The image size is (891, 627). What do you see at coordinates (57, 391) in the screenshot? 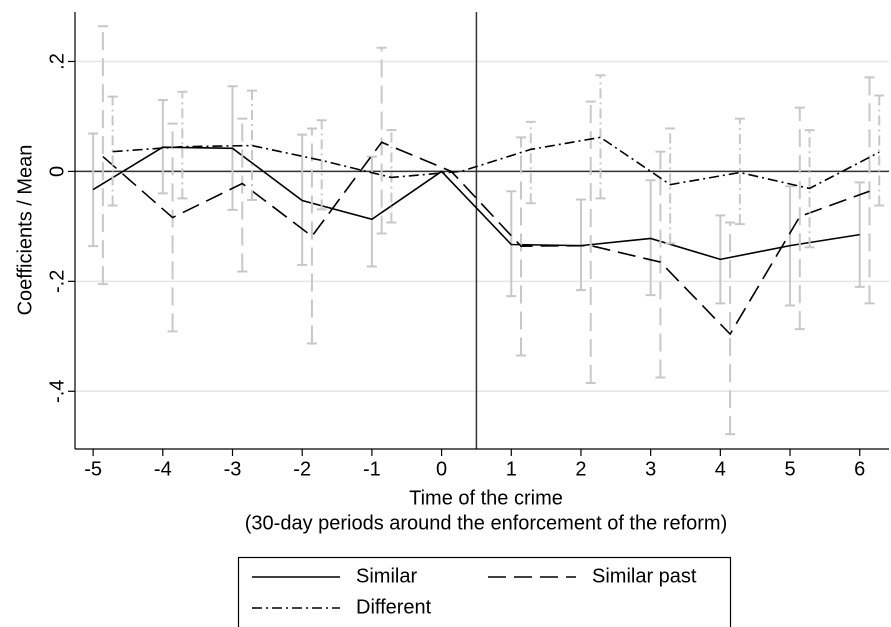
I see `y-tick-label: -.4` at bounding box center [57, 391].